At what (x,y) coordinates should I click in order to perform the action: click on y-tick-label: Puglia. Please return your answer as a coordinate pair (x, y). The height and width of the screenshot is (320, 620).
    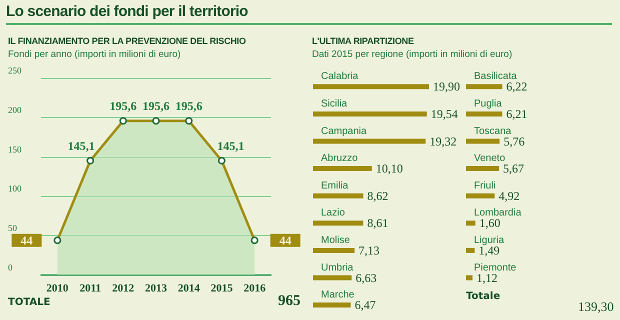
    Looking at the image, I should click on (488, 104).